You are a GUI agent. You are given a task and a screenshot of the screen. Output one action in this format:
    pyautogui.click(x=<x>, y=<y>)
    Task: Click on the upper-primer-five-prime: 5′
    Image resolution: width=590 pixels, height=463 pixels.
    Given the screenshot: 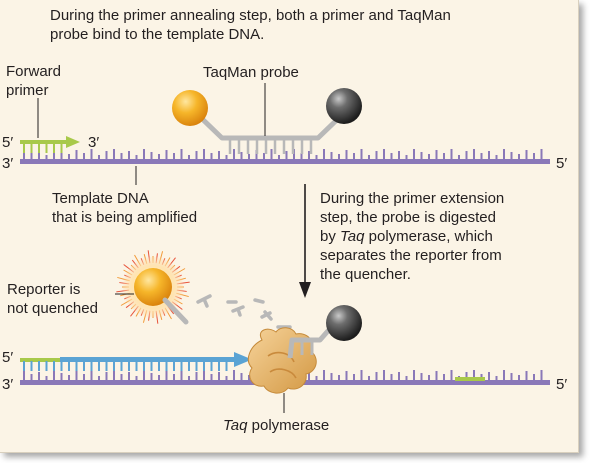 What is the action you would take?
    pyautogui.click(x=8, y=142)
    